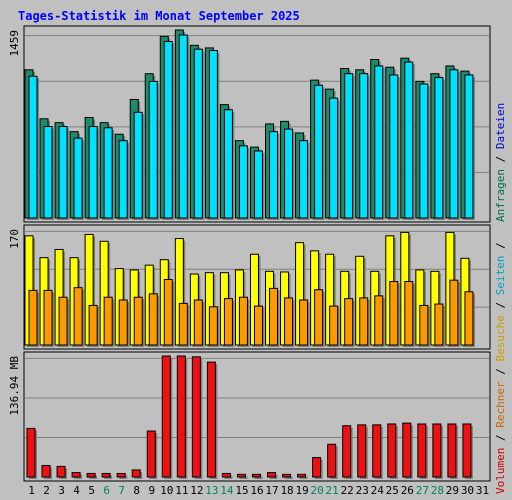 Image resolution: width=512 pixels, height=500 pixels. Describe the element at coordinates (500, 126) in the screenshot. I see `legend-entry: Dateien` at that location.